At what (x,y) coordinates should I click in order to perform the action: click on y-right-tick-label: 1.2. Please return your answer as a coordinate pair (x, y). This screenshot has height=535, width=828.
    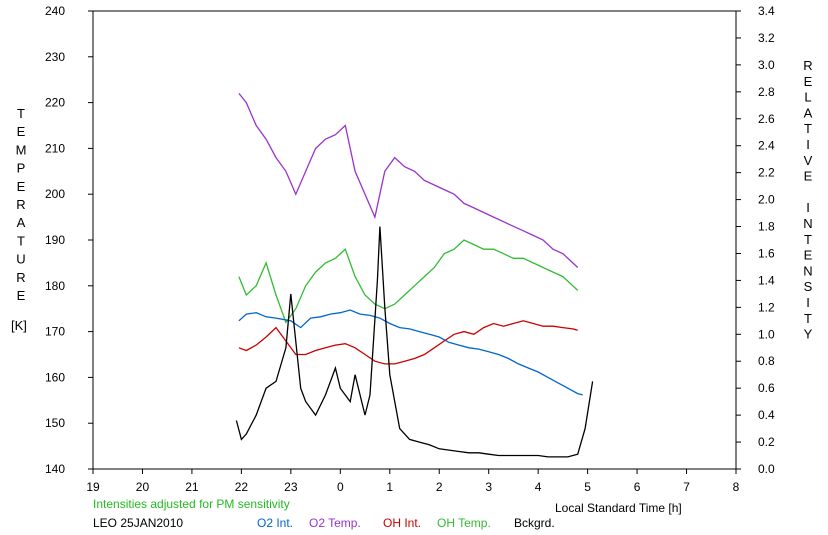
    Looking at the image, I should click on (766, 307).